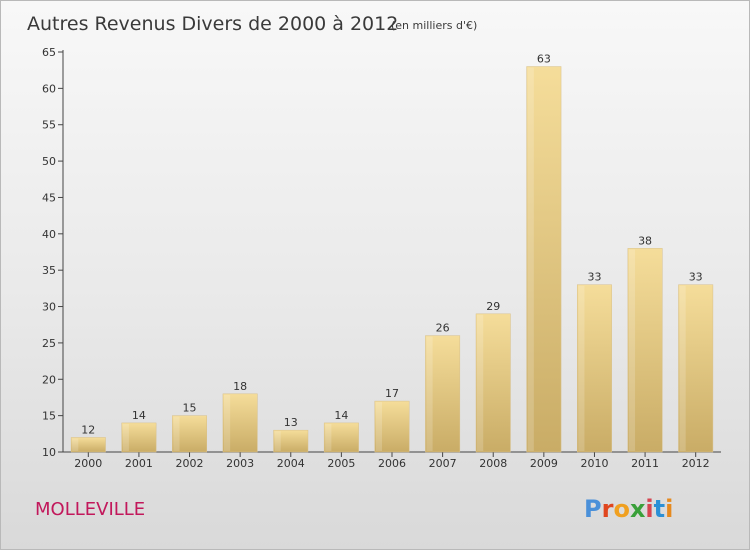  Describe the element at coordinates (443, 463) in the screenshot. I see `x-tick-label: 2007` at that location.